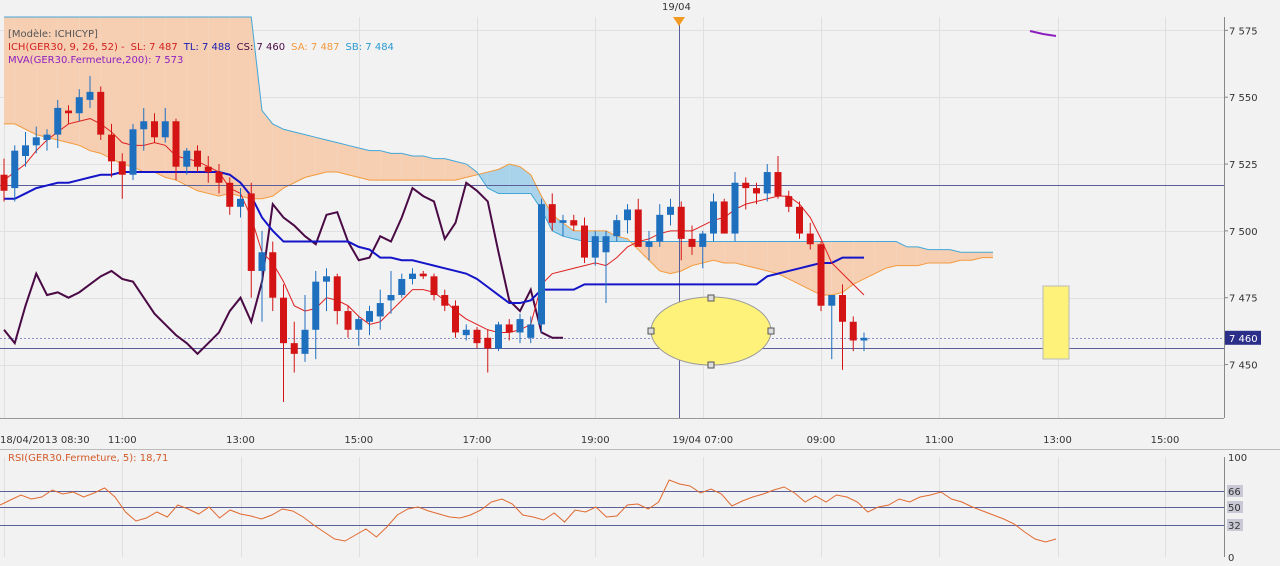 This screenshot has height=566, width=1280. Describe the element at coordinates (96, 60) in the screenshot. I see `legend-mva: MVA(GER30.Fermeture,200): 7 573` at that location.